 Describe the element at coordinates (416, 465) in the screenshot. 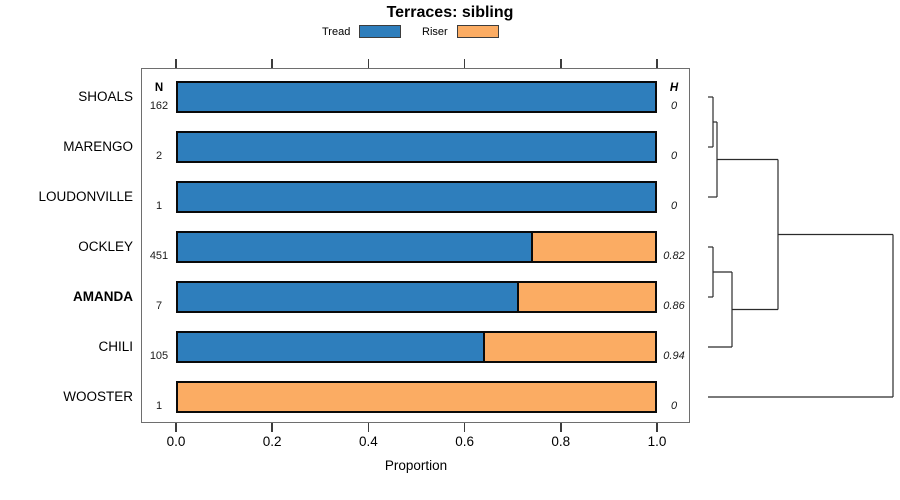

I see `x-axis-title: Proportion` at that location.